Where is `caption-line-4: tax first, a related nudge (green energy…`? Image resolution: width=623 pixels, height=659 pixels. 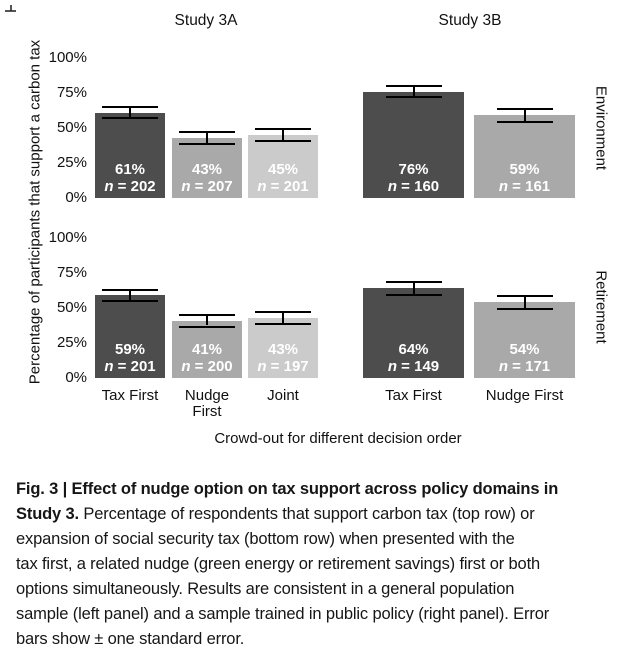 caption-line-4: tax first, a related nudge (green energy… is located at coordinates (278, 564).